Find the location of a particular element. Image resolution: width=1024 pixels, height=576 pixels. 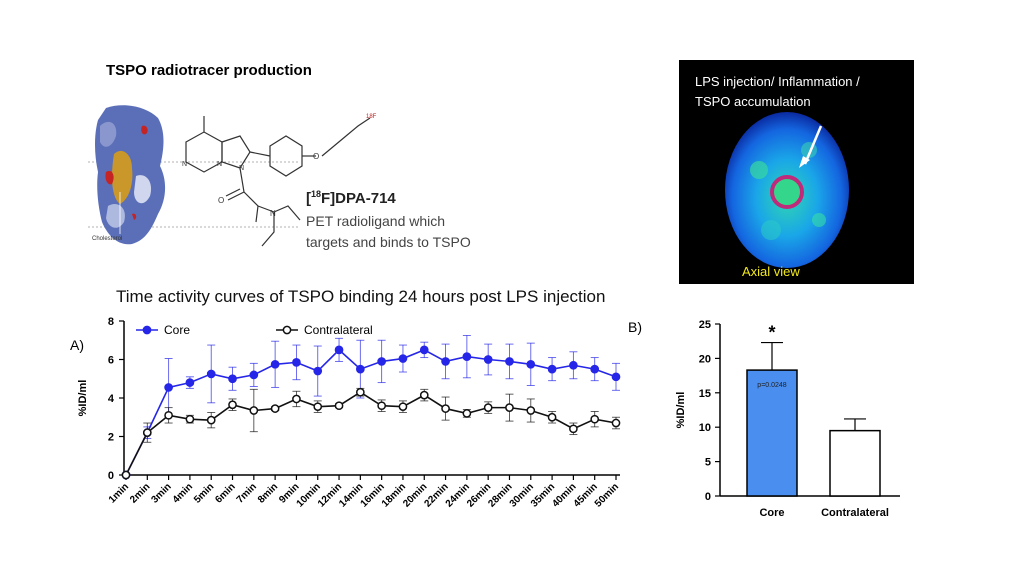

roi-circle is located at coordinates (787, 192).